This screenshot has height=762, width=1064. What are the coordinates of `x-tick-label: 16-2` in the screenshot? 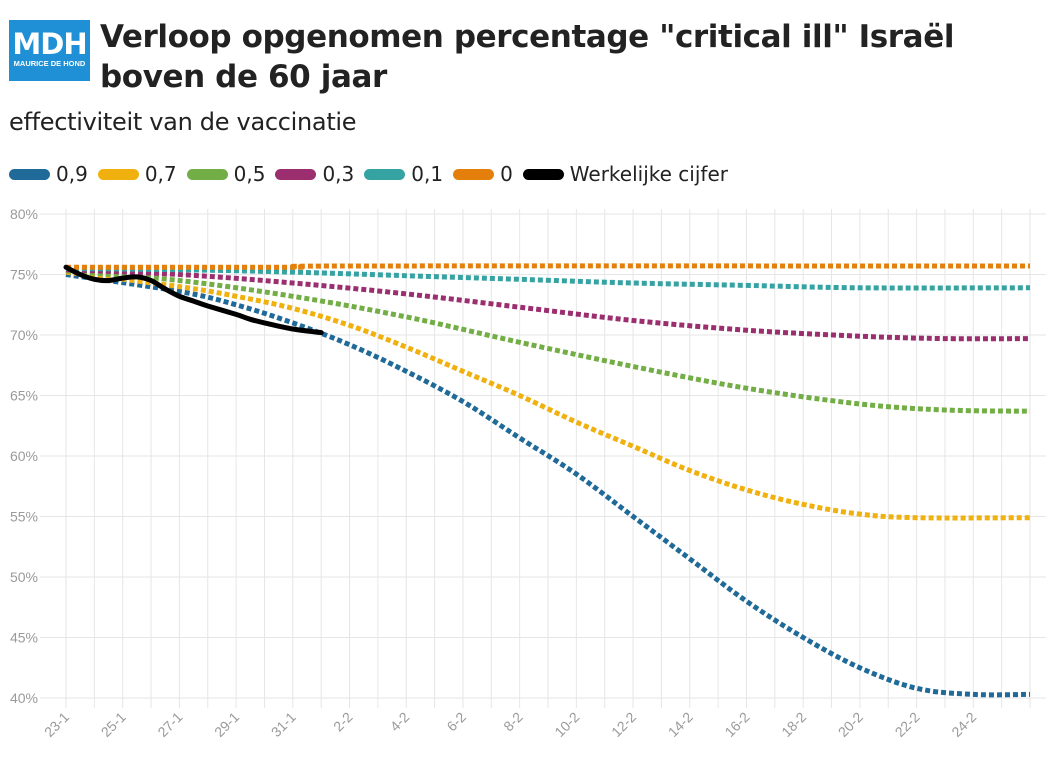 It's located at (736, 724).